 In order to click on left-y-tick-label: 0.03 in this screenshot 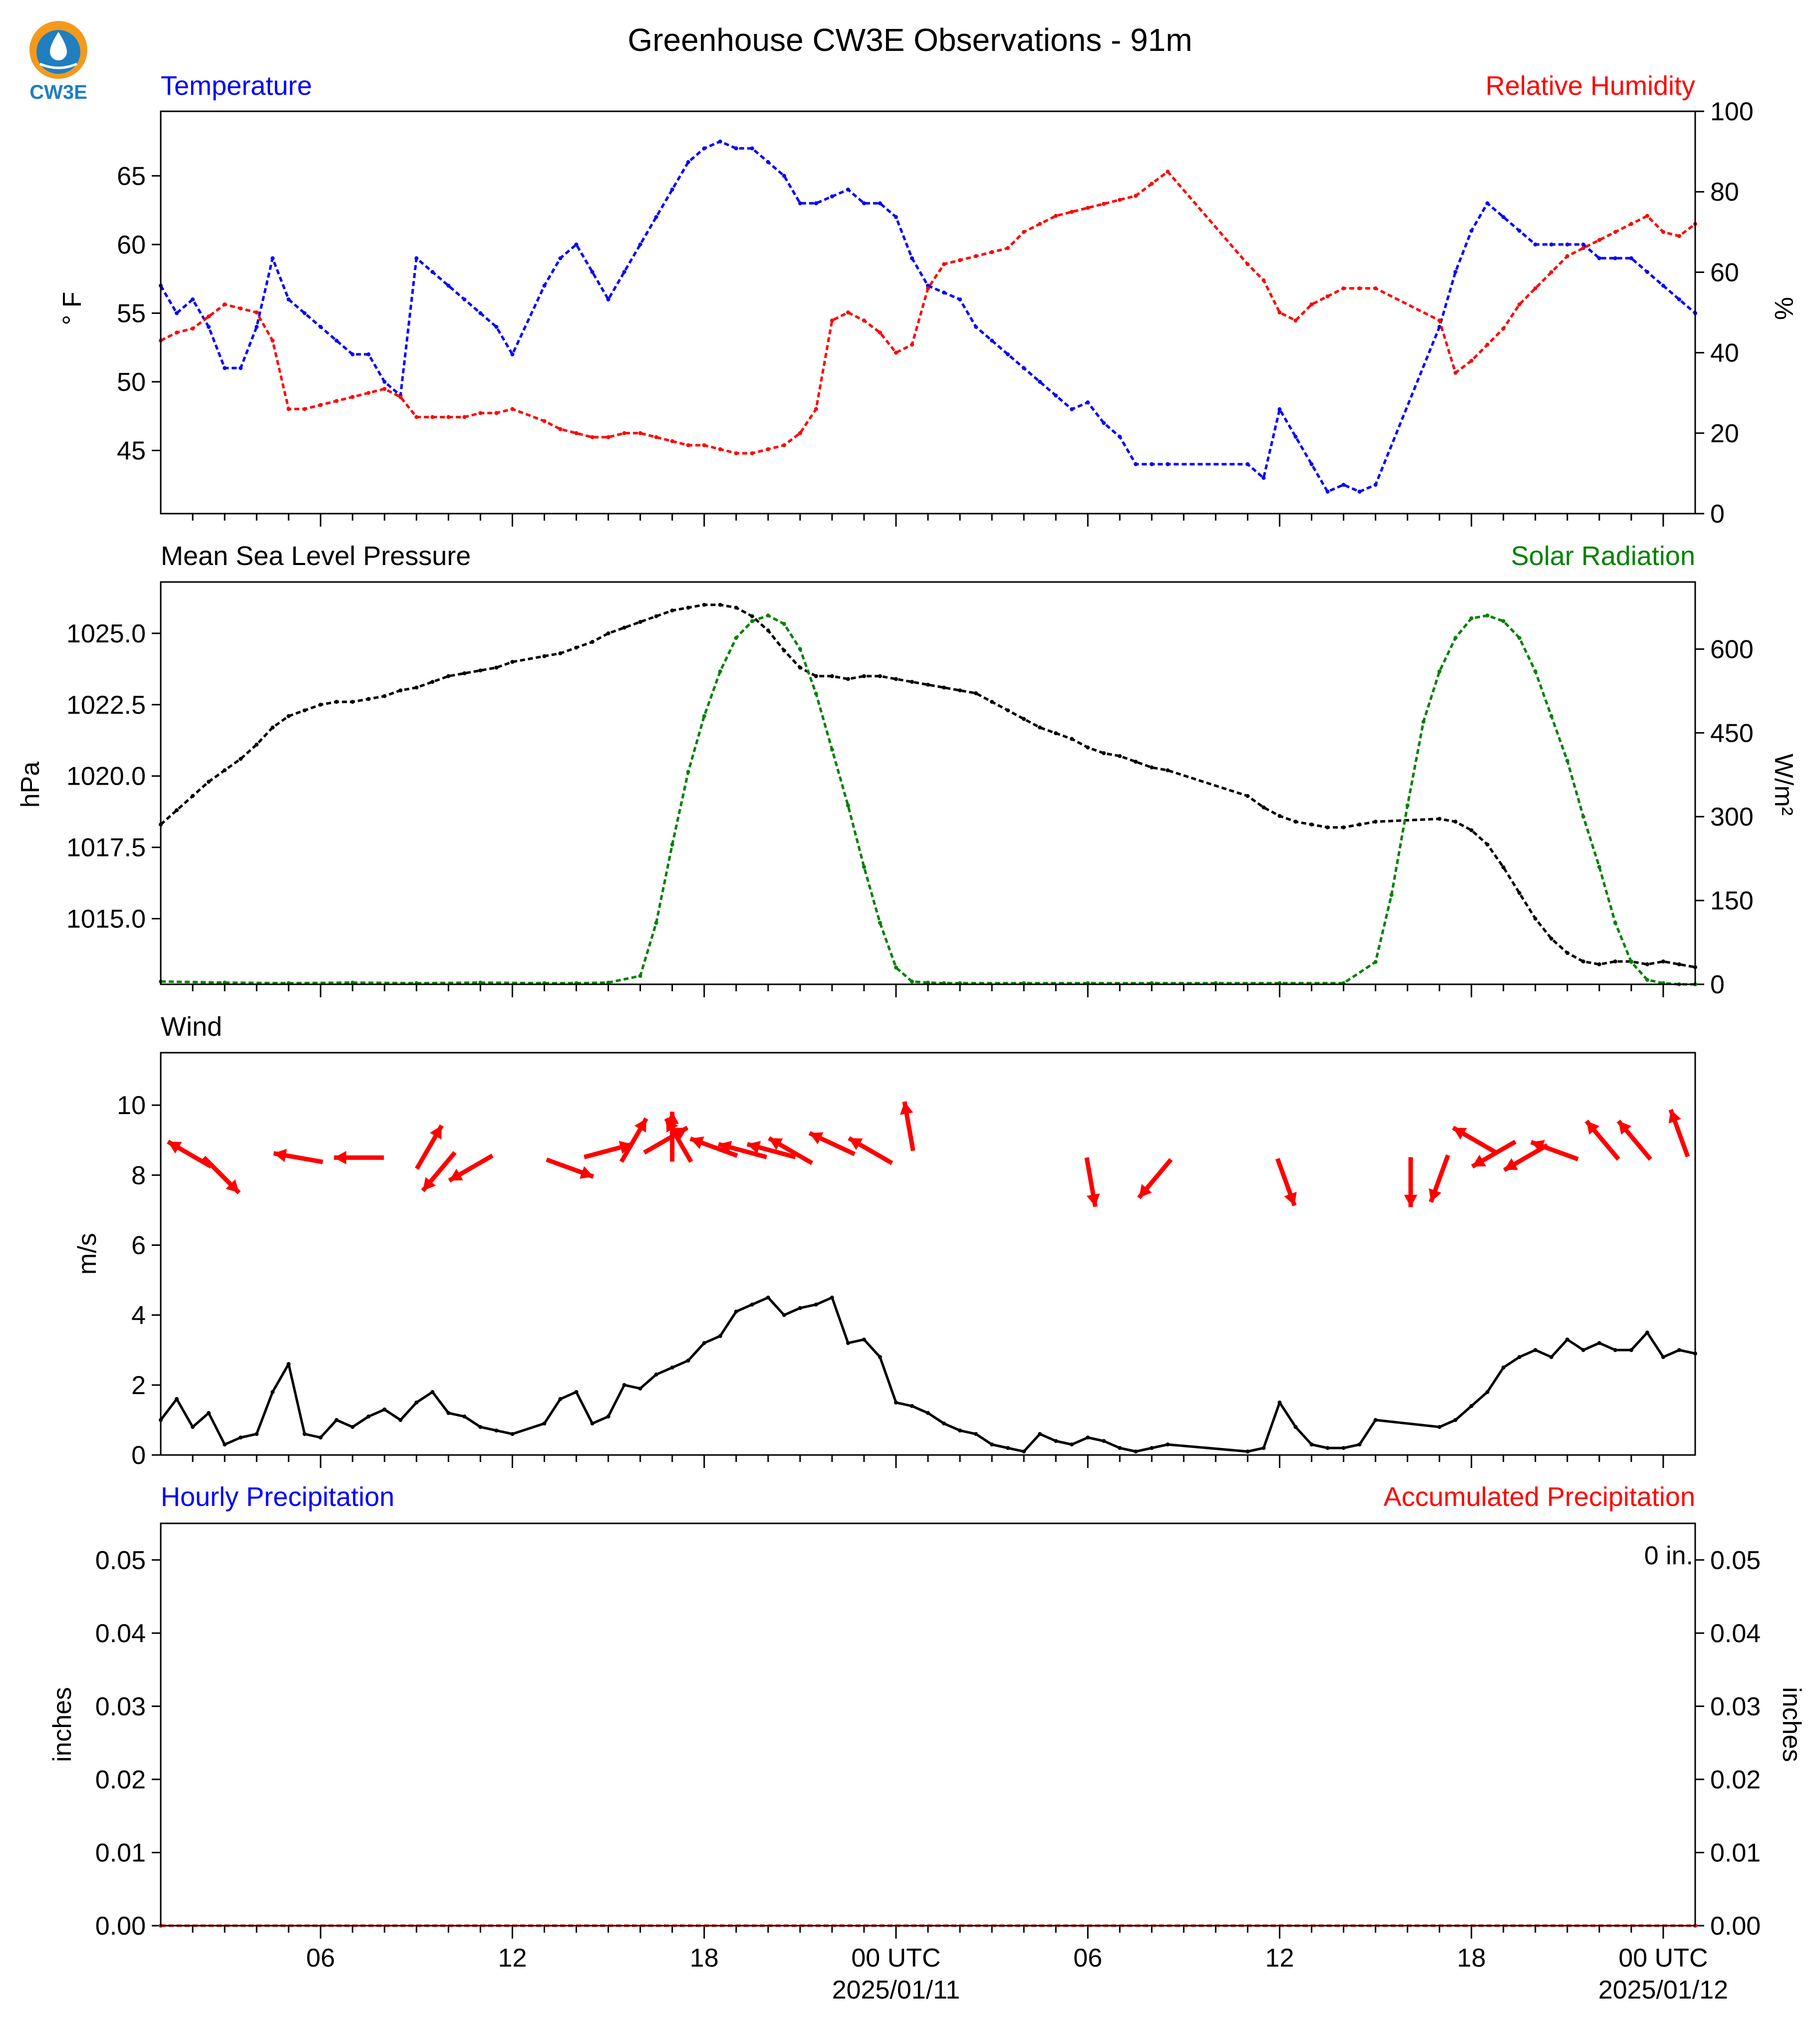, I will do `click(120, 1706)`.